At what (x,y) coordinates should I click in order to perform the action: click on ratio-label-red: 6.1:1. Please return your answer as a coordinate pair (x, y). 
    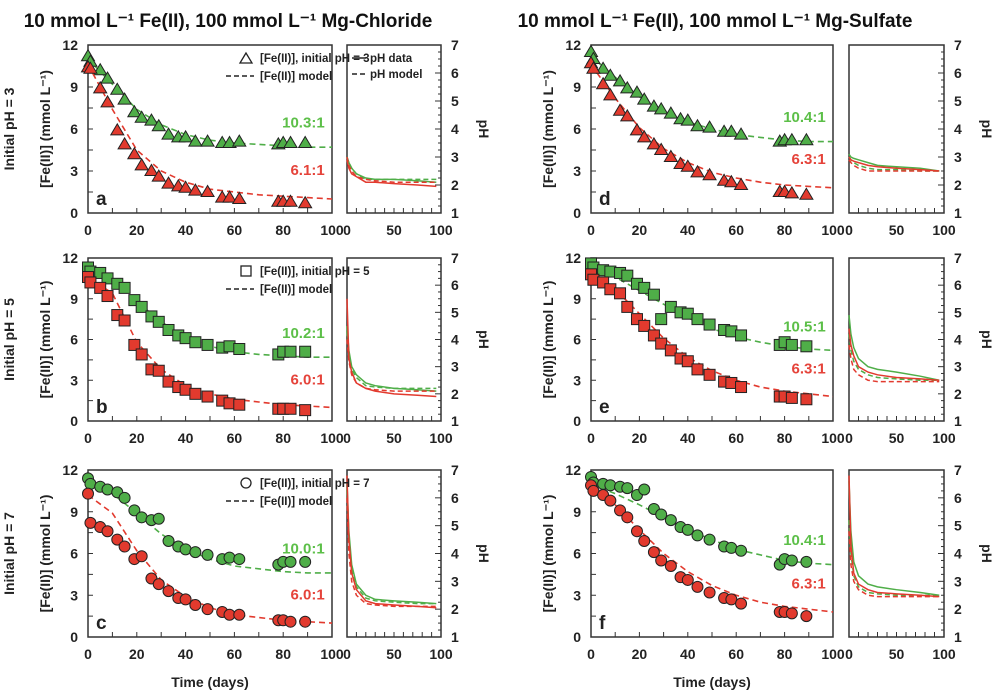
    Looking at the image, I should click on (307, 170).